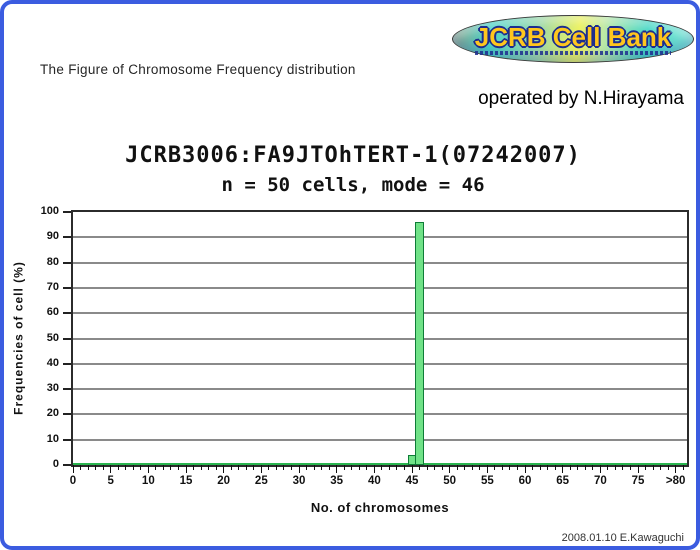 The width and height of the screenshot is (700, 550). Describe the element at coordinates (573, 36) in the screenshot. I see `jcrb-logo-text: JCRB Cell Bank` at that location.